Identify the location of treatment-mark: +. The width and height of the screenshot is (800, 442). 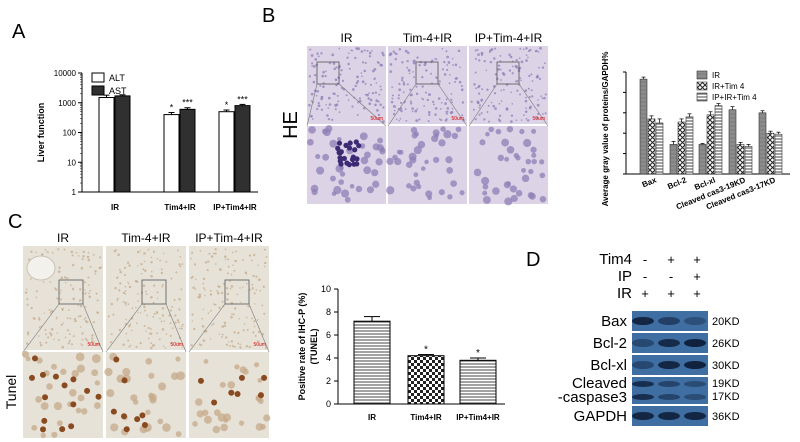
(697, 276).